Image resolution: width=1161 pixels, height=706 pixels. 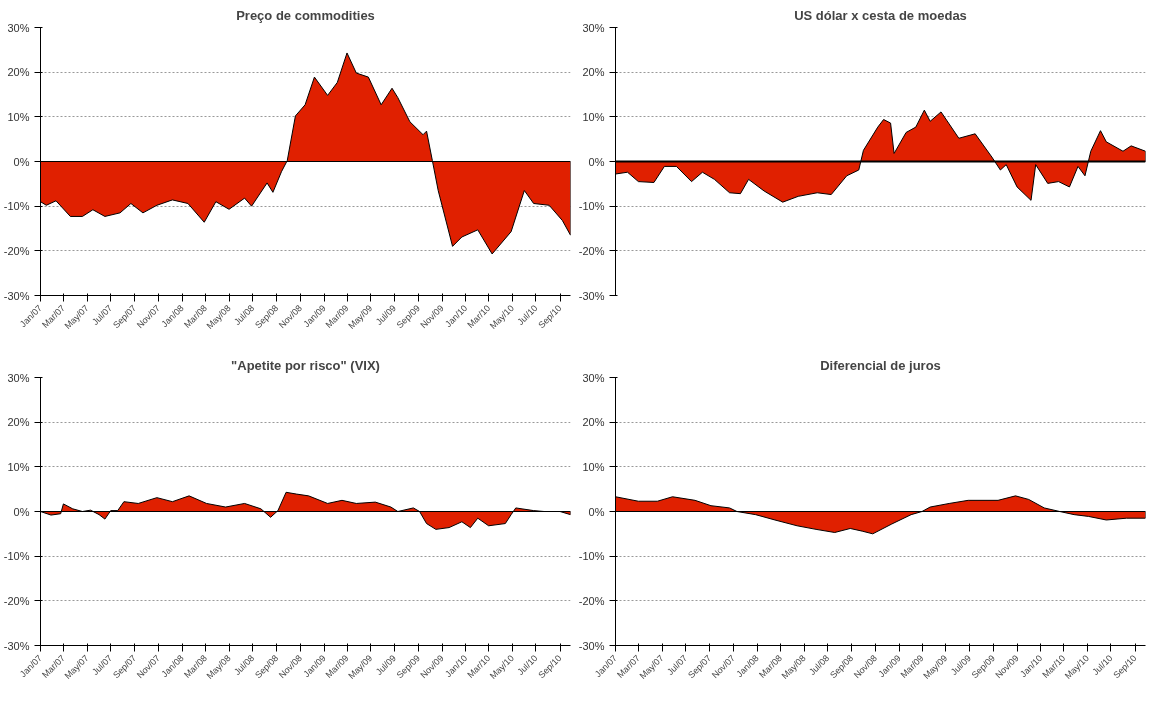 What do you see at coordinates (305, 15) in the screenshot?
I see `chart-title: Preço de commodities` at bounding box center [305, 15].